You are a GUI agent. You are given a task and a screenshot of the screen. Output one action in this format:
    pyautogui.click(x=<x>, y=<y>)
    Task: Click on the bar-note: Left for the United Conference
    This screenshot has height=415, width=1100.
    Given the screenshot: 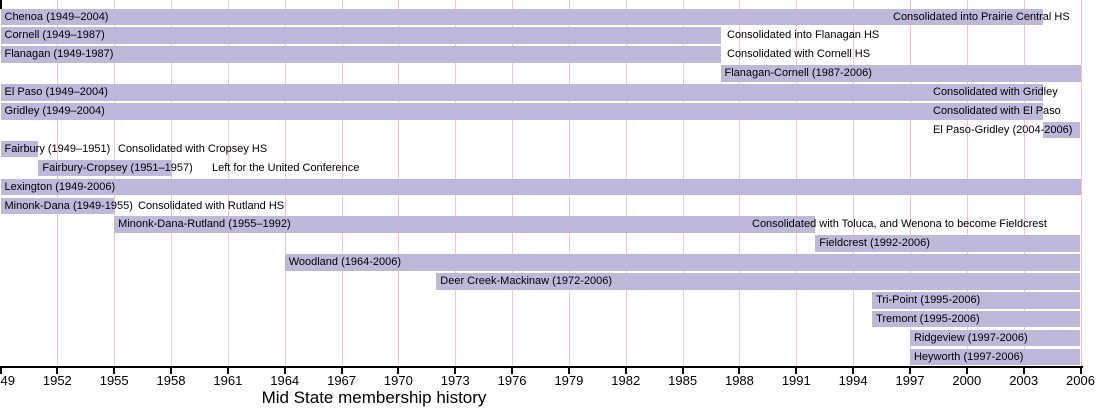 What is the action you would take?
    pyautogui.click(x=286, y=167)
    